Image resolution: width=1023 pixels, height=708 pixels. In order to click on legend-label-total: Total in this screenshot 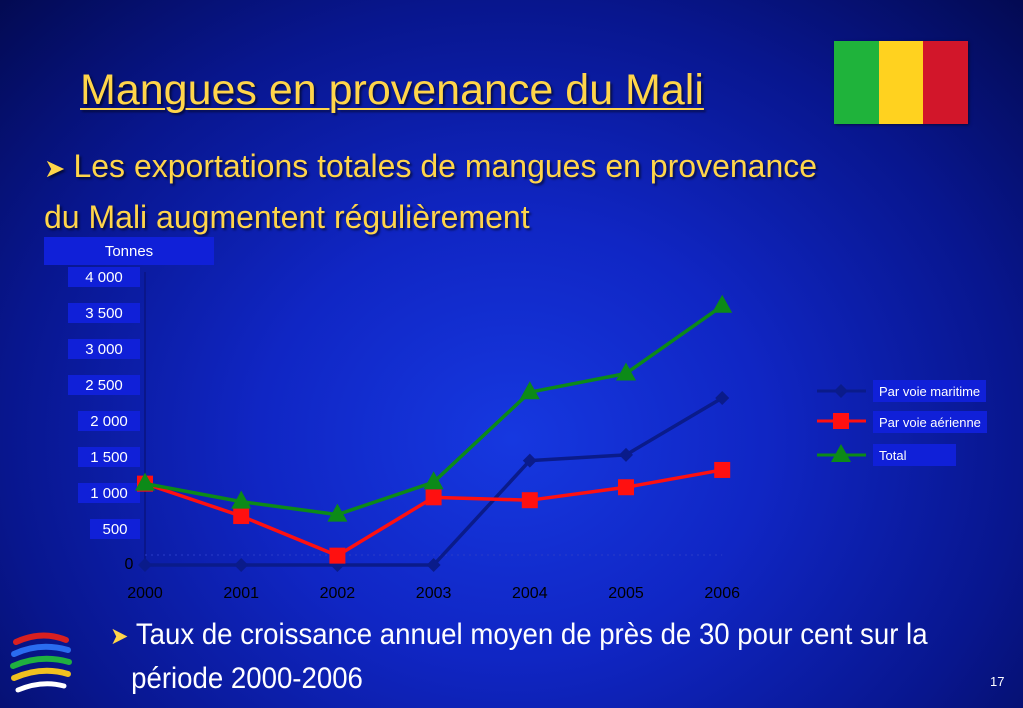, I will do `click(914, 455)`.